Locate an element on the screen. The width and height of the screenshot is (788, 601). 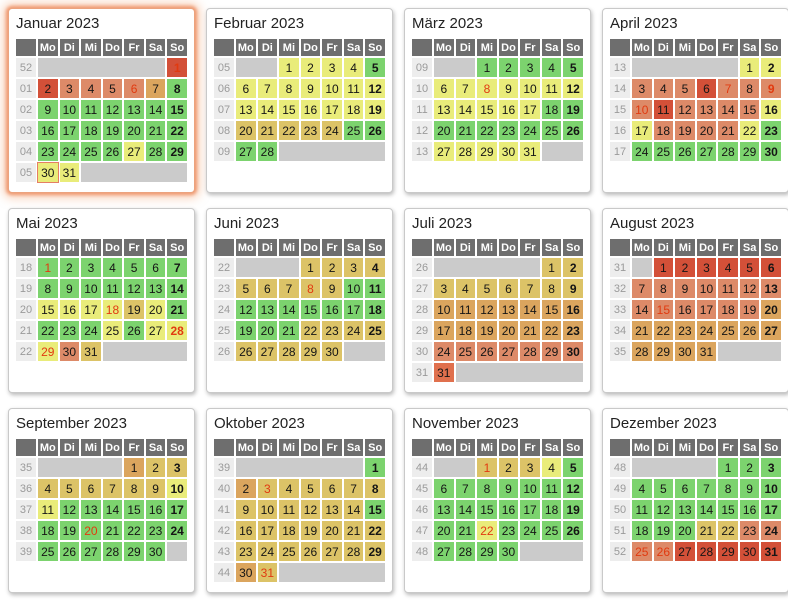
day-cell-29: 29 is located at coordinates (487, 151).